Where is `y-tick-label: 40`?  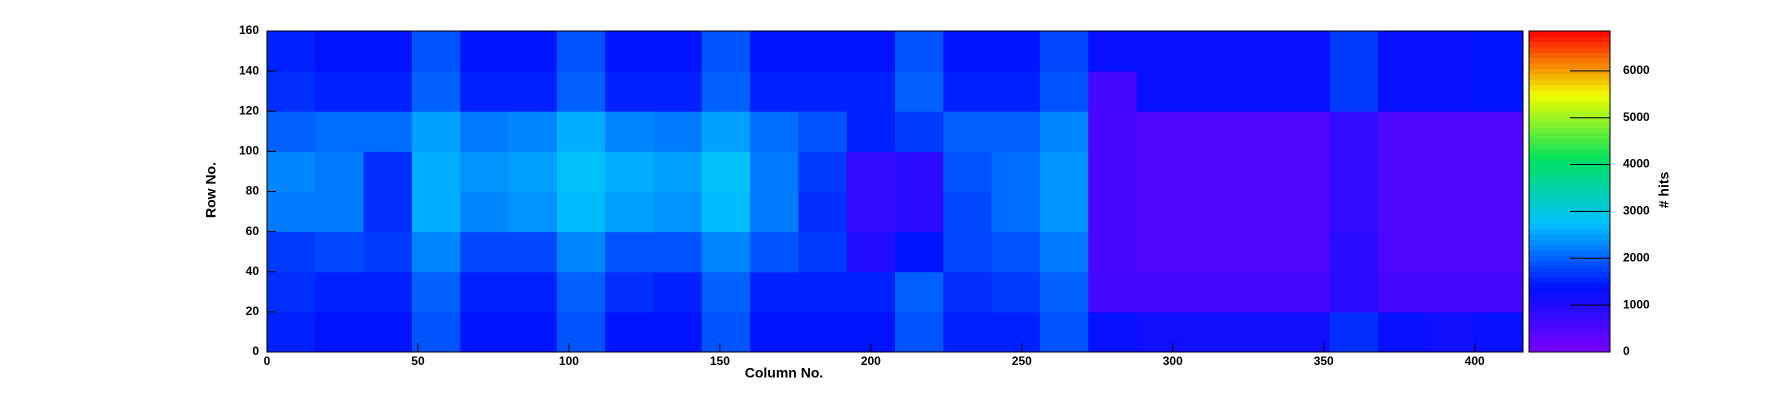
y-tick-label: 40 is located at coordinates (253, 271).